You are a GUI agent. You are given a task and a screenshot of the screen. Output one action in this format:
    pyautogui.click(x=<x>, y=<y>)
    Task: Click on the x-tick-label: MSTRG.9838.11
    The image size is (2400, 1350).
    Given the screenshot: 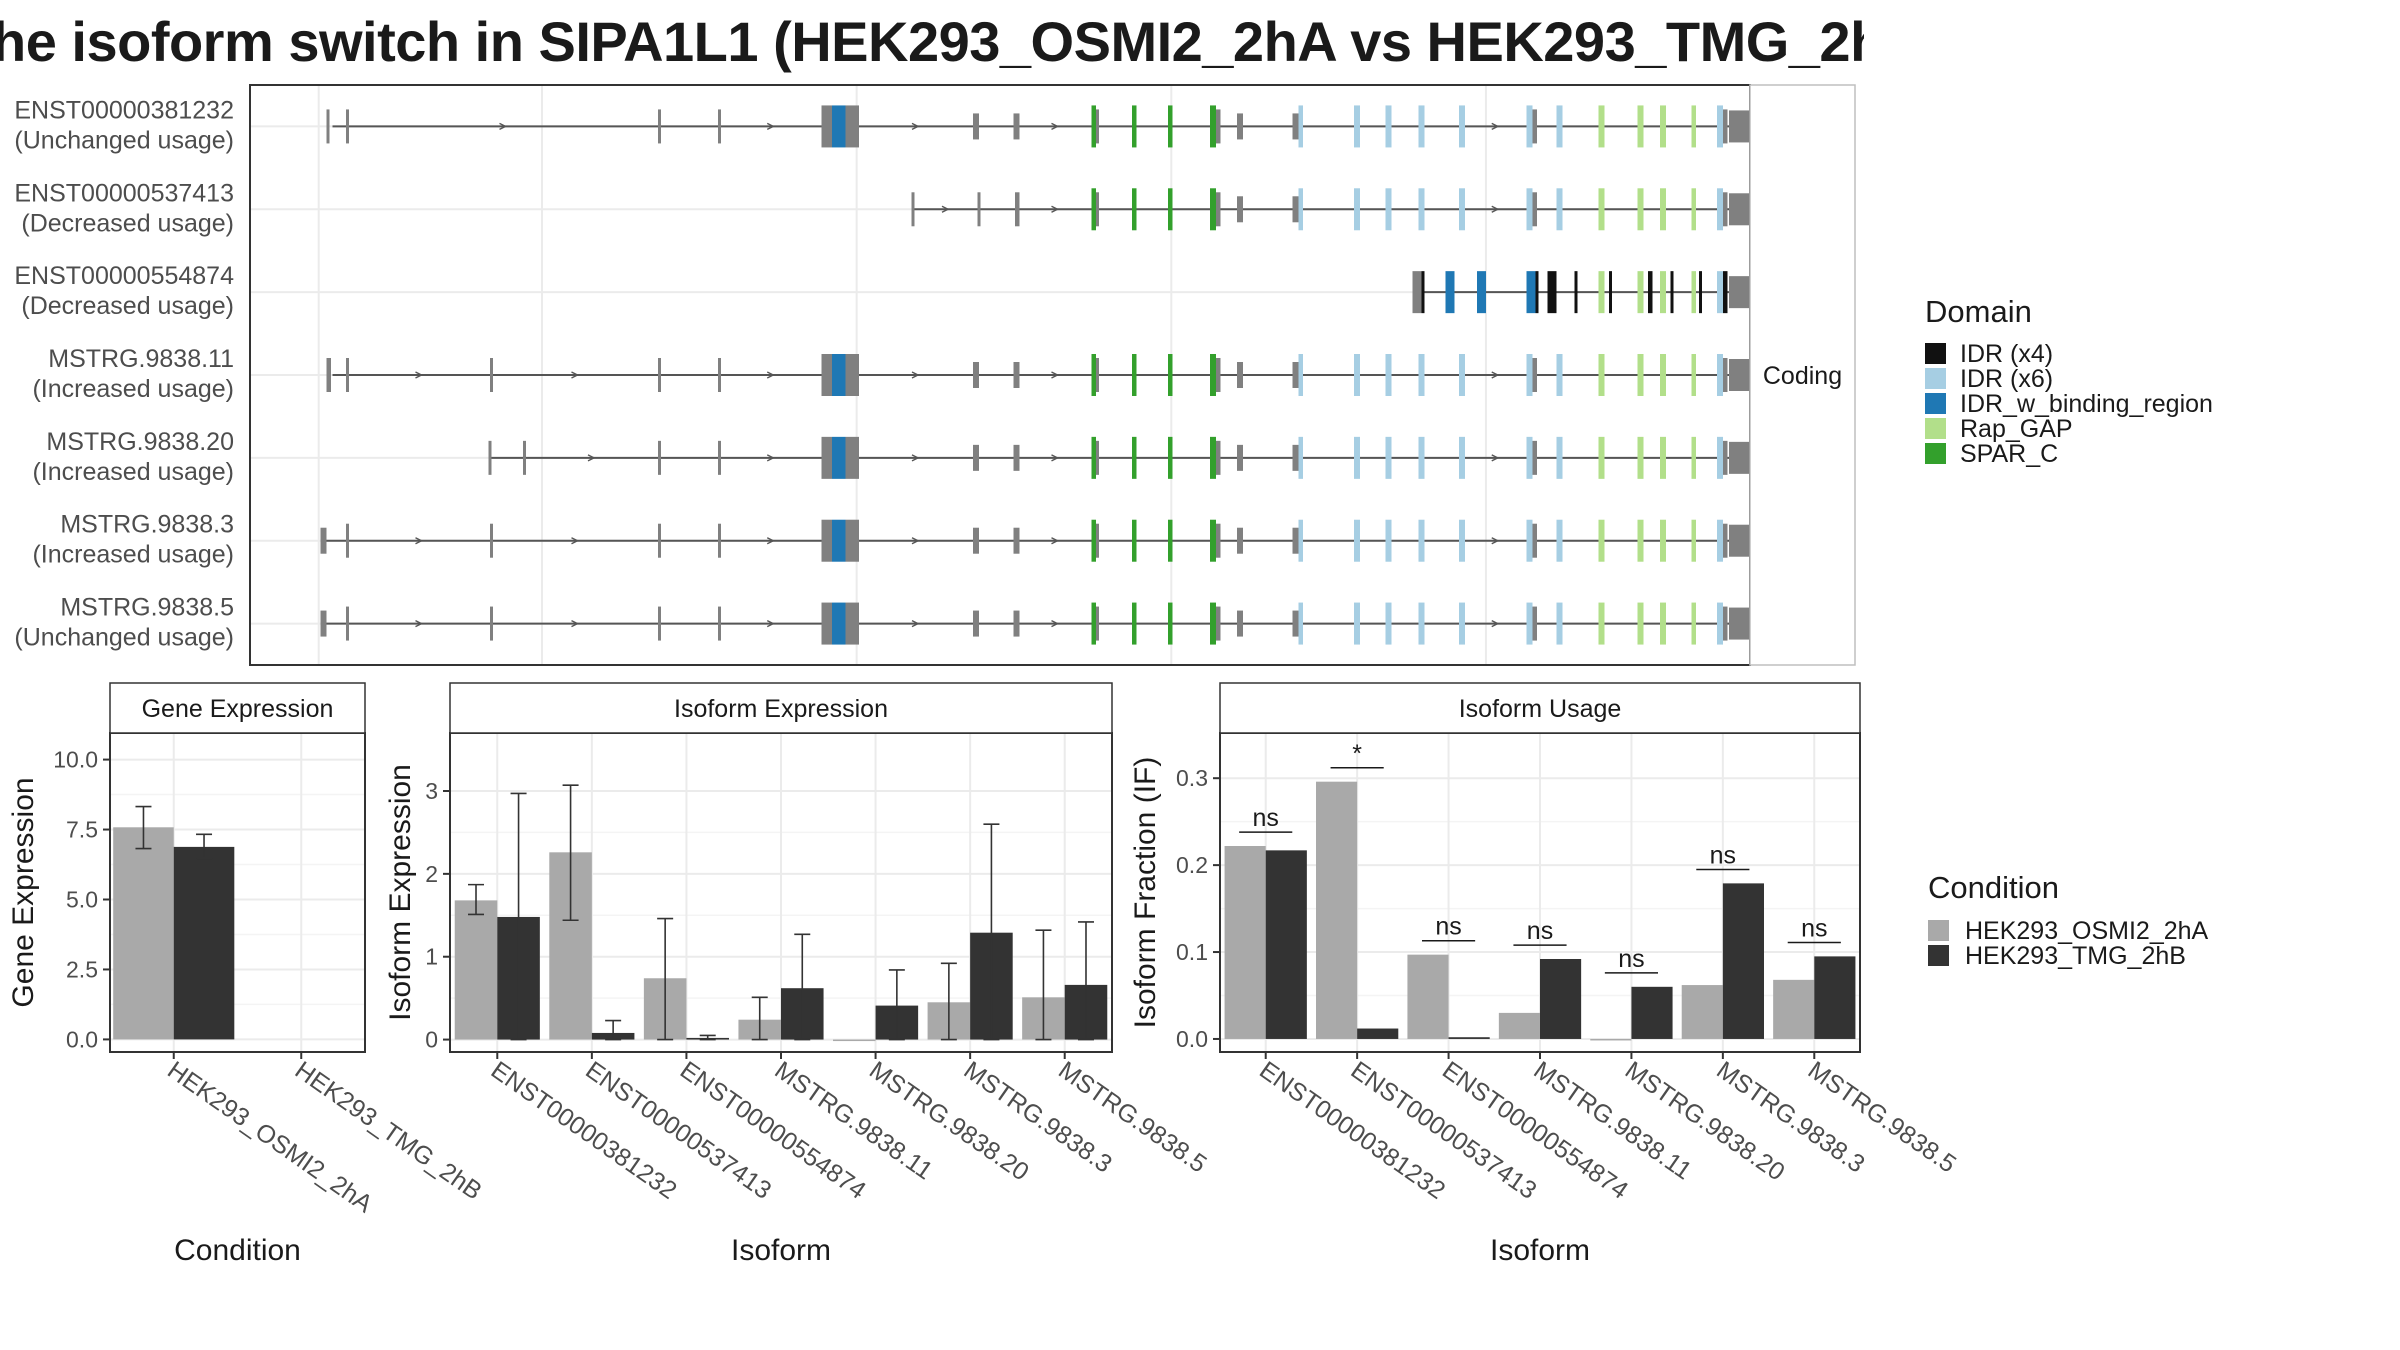 What is the action you would take?
    pyautogui.click(x=854, y=1120)
    